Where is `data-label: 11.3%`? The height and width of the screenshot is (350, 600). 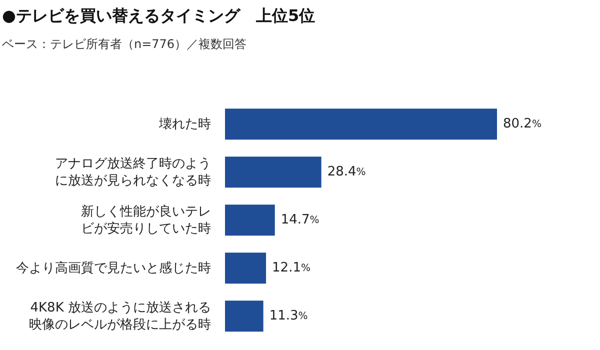
data-label: 11.3% is located at coordinates (288, 316).